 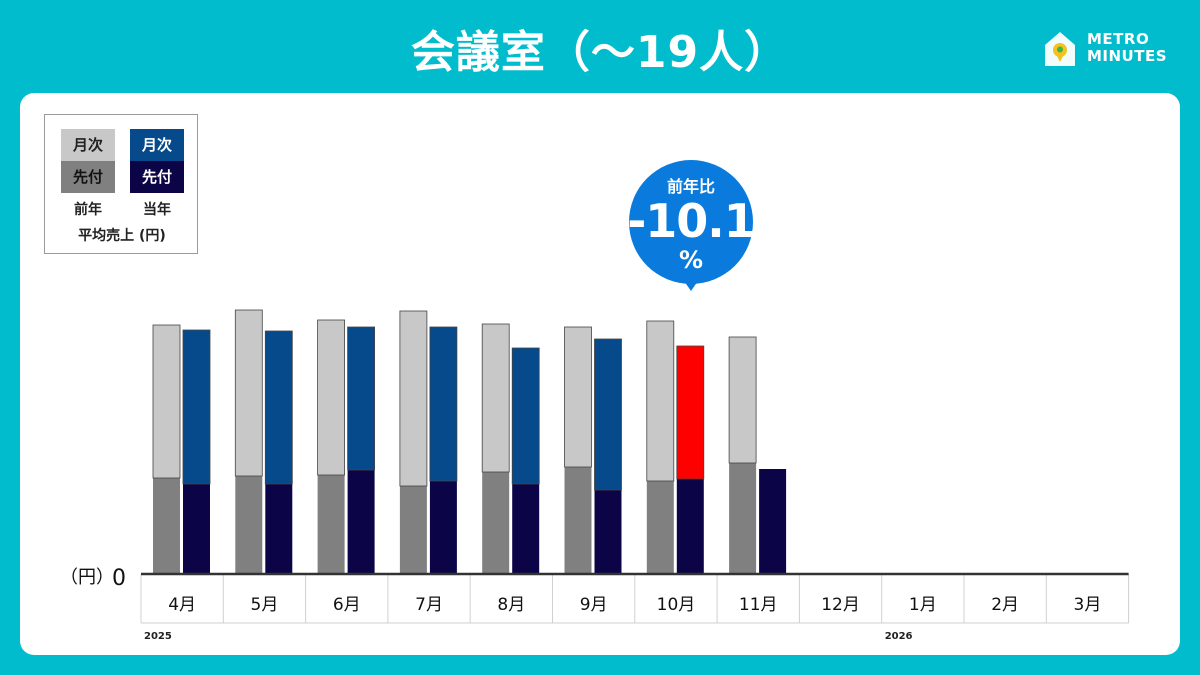 What do you see at coordinates (158, 636) in the screenshot?
I see `year-label: 2025` at bounding box center [158, 636].